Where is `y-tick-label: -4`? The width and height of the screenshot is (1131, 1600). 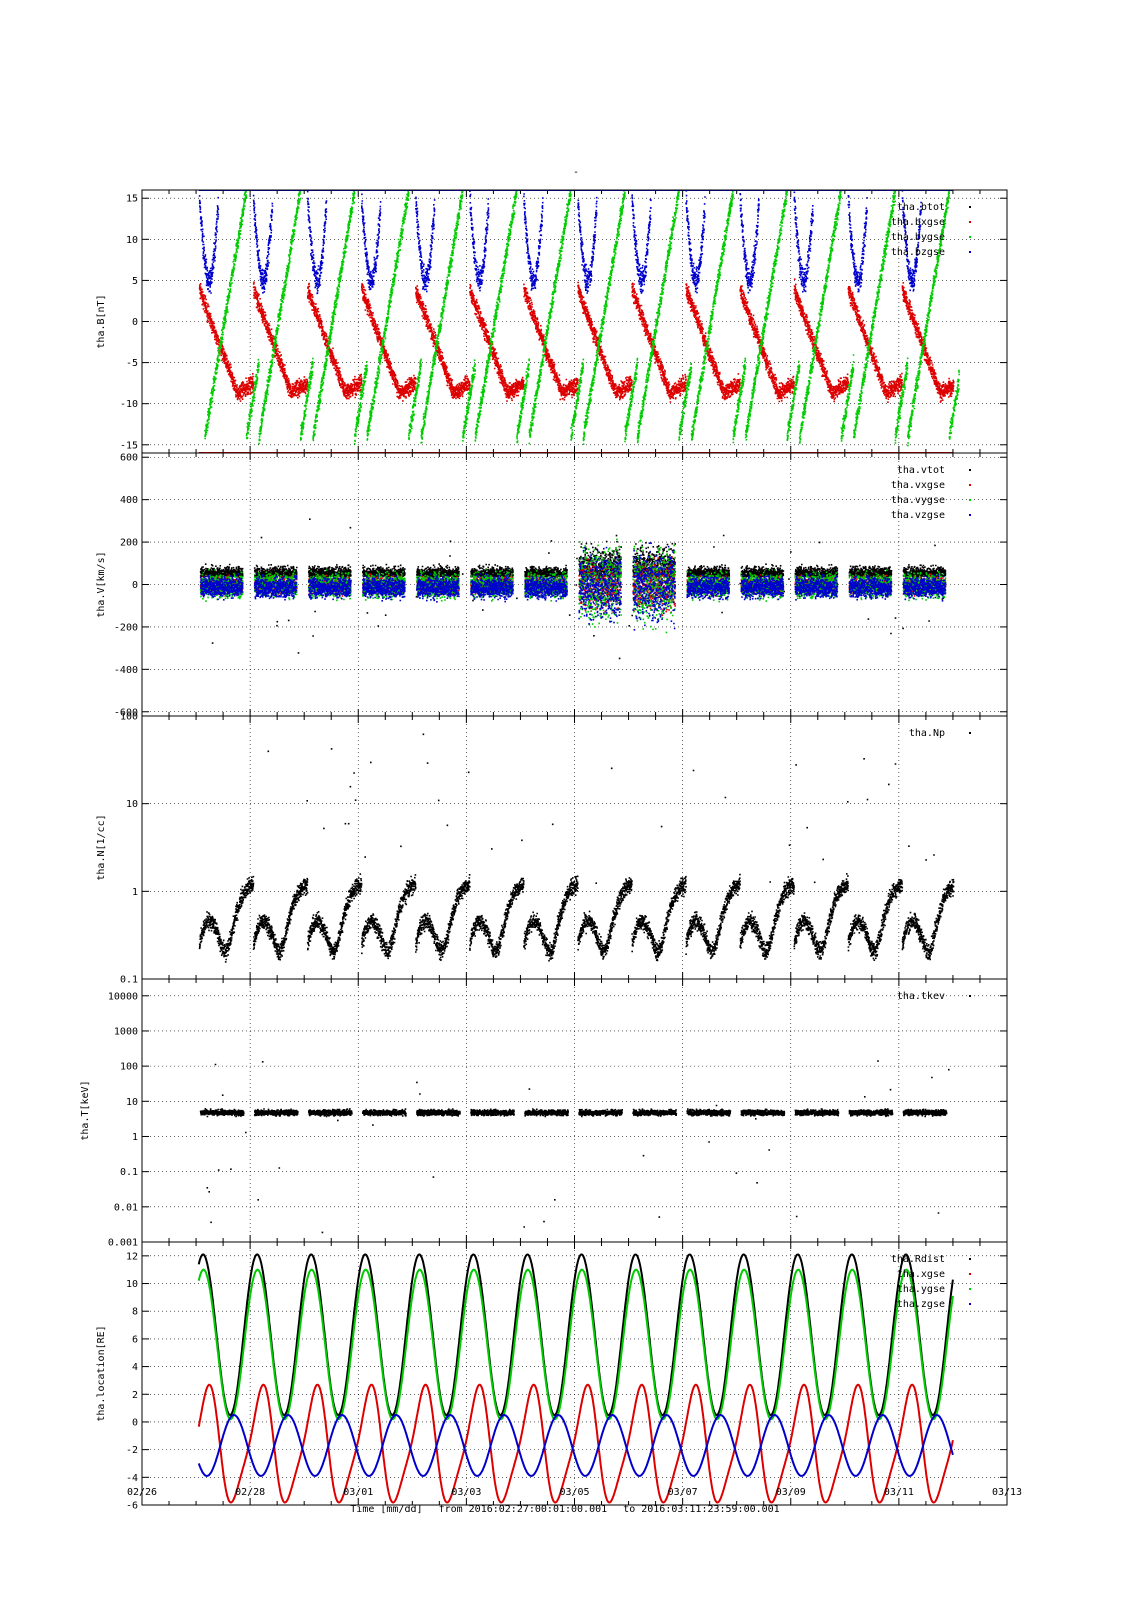 y-tick-label: -4 is located at coordinates (132, 1478).